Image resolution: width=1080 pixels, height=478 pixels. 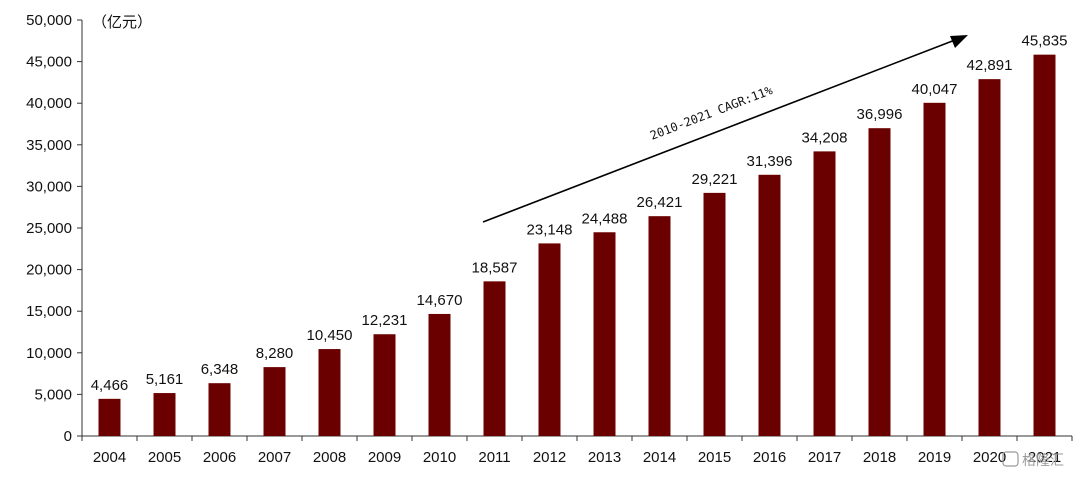 What do you see at coordinates (109, 457) in the screenshot?
I see `x-tick-label: 2004` at bounding box center [109, 457].